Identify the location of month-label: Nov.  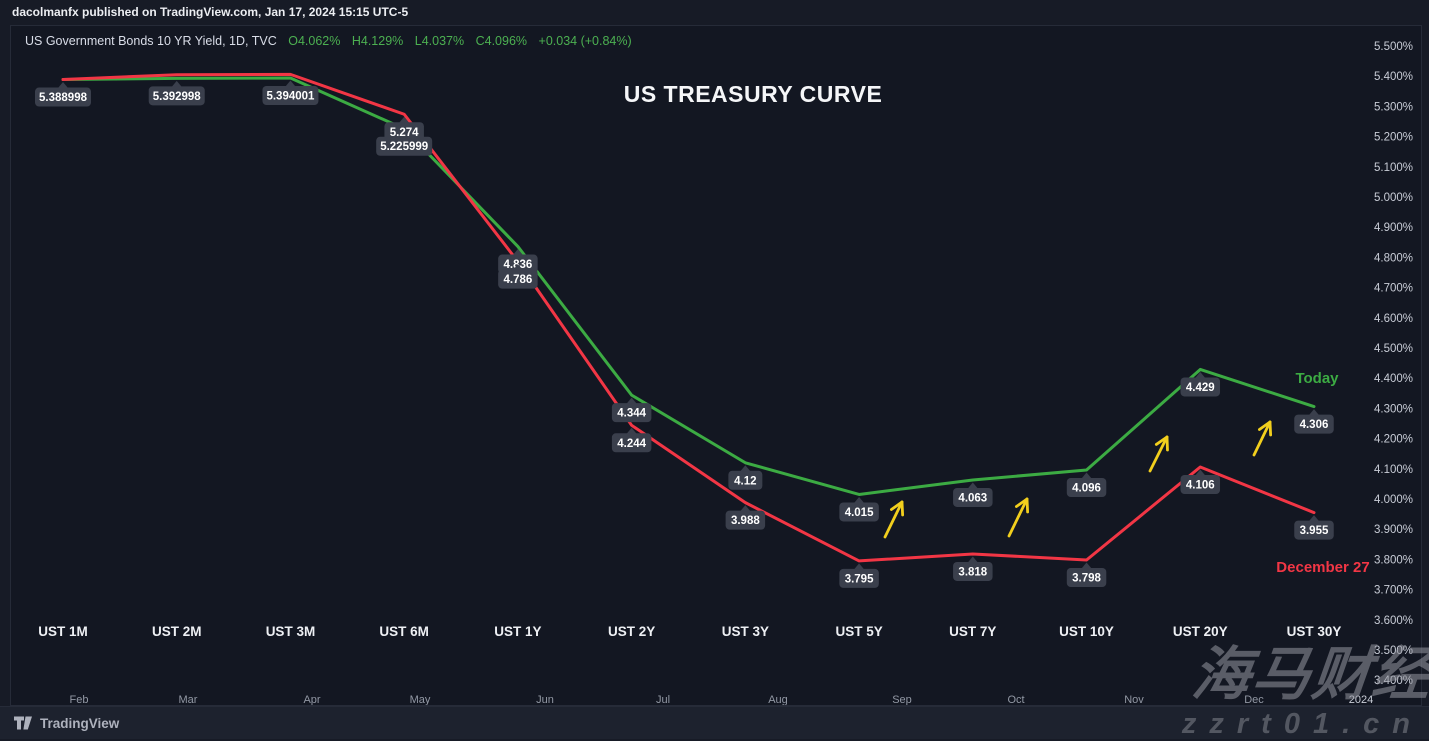
(1134, 699).